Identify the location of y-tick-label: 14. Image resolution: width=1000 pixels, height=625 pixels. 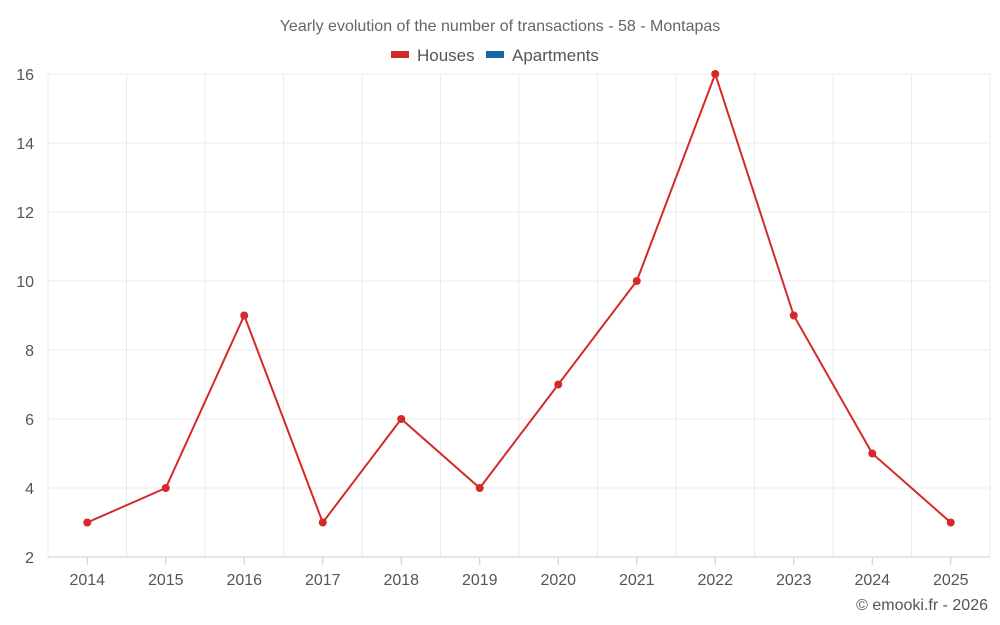
(25, 144).